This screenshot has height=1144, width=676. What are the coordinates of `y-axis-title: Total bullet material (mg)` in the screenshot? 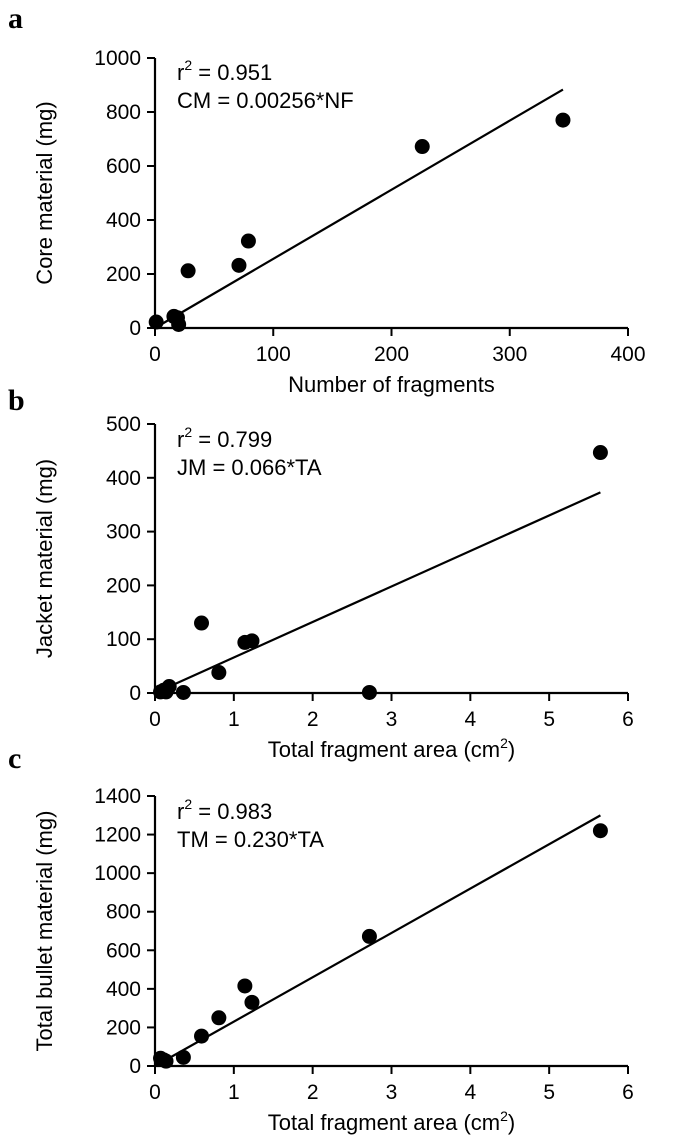 It's located at (44, 931).